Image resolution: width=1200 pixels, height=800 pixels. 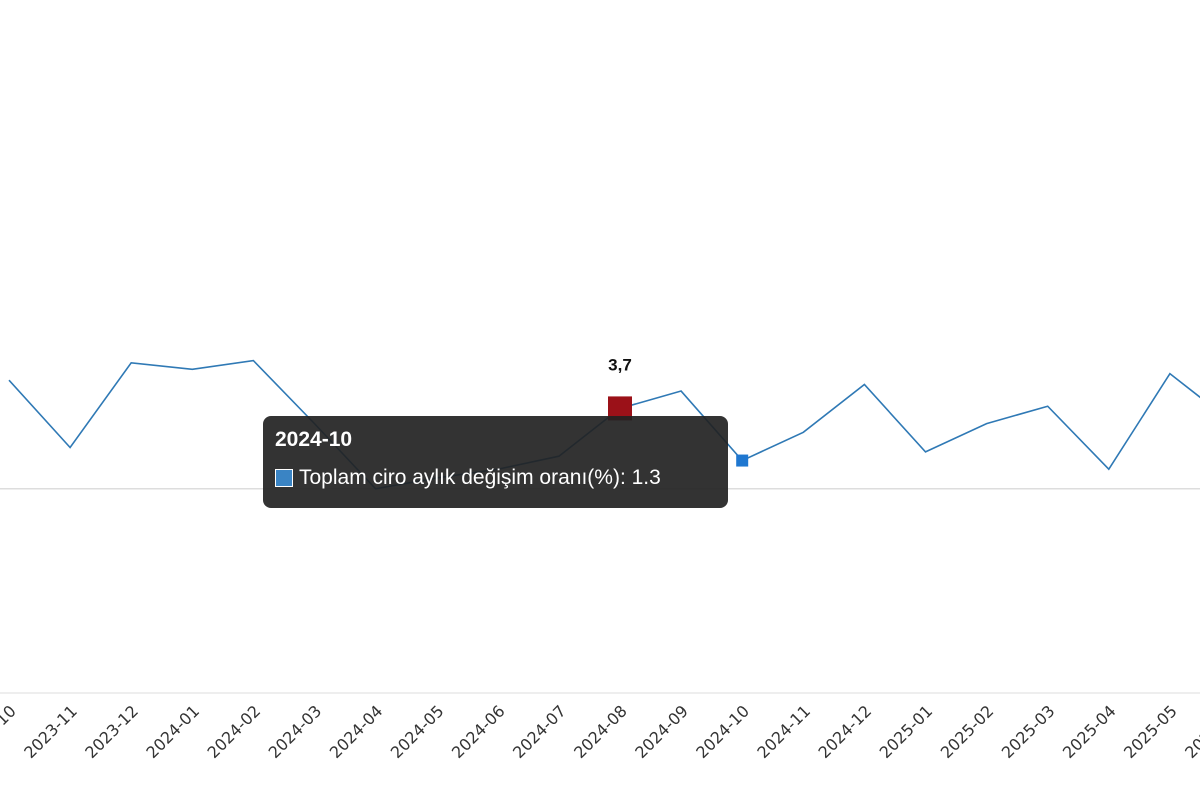 I want to click on x-tick-label: 2024-03, so click(x=295, y=731).